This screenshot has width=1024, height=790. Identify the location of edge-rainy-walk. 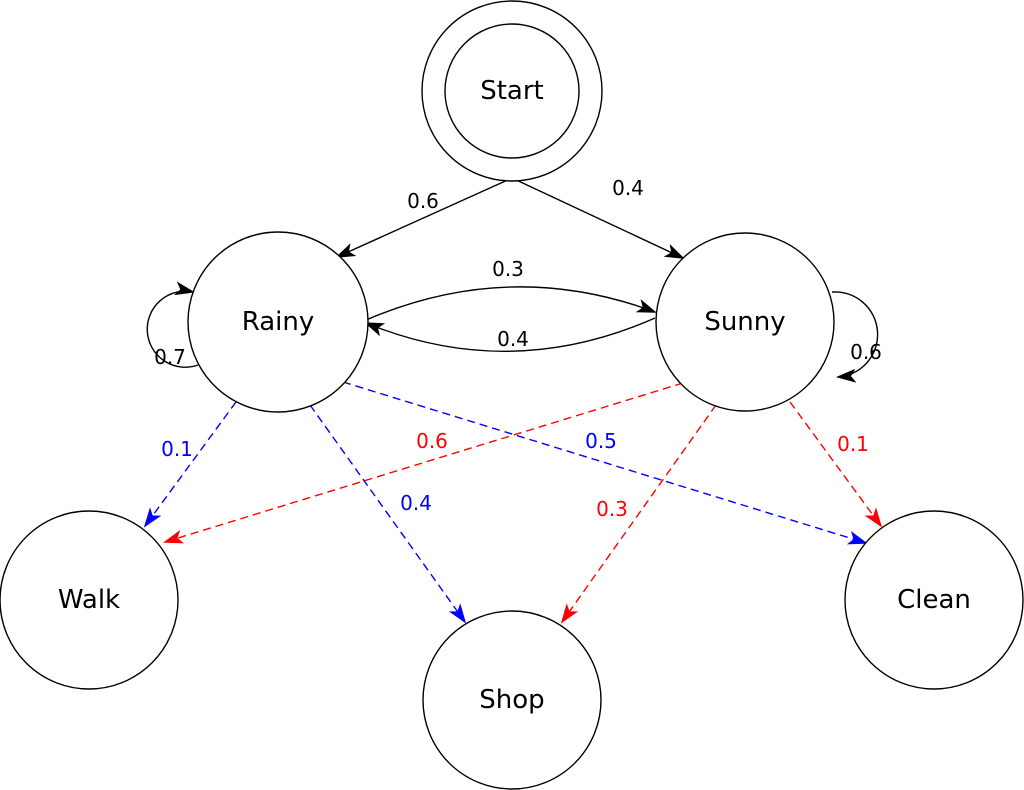
(190, 464).